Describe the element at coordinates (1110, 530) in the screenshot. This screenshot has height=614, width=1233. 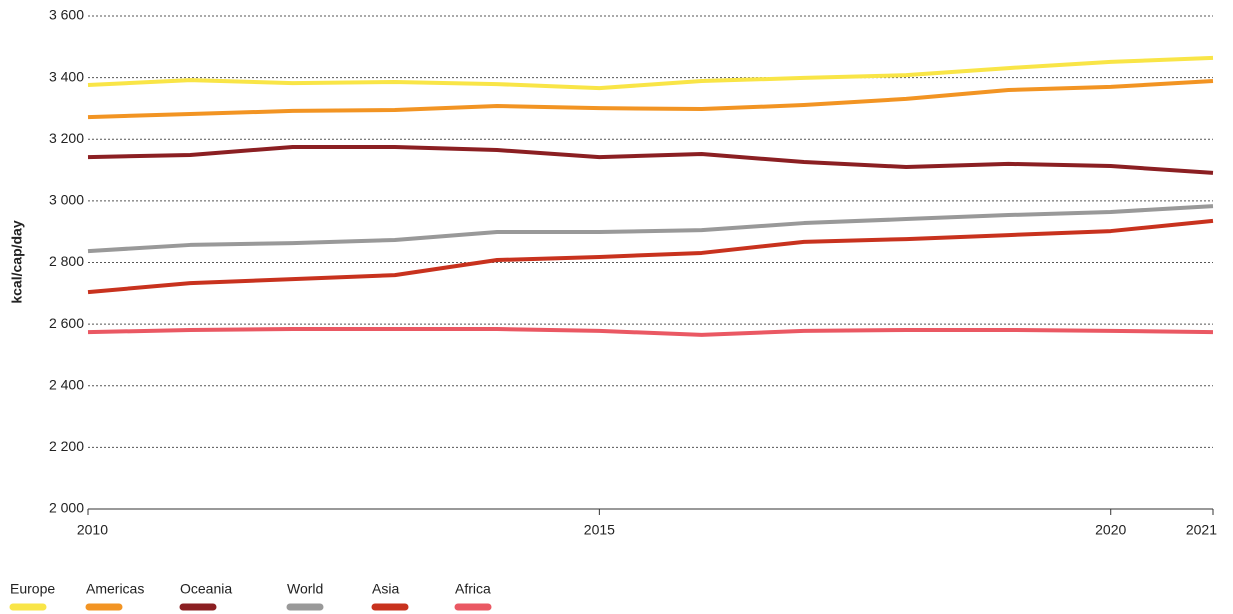
I see `x-tick-label: 2020` at that location.